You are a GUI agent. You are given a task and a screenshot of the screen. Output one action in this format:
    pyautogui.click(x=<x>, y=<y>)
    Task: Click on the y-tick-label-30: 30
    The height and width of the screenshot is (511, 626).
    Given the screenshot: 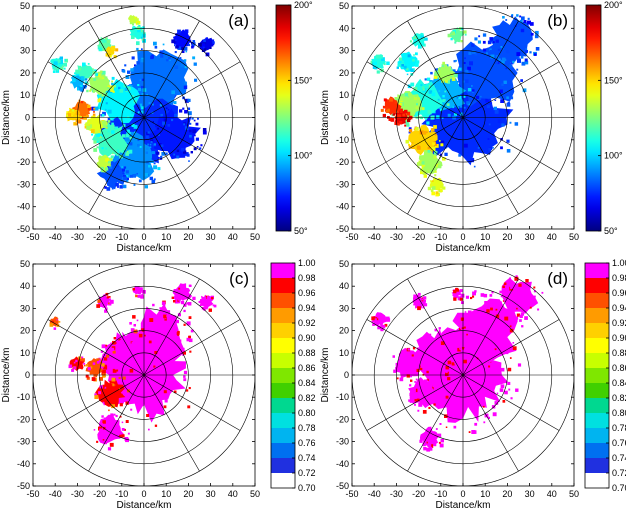 What is the action you would take?
    pyautogui.click(x=25, y=308)
    